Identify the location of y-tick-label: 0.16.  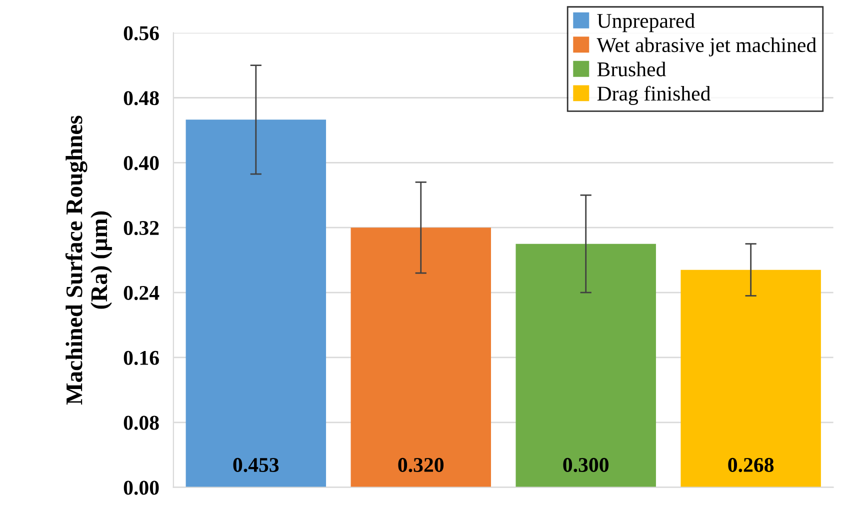
(141, 357).